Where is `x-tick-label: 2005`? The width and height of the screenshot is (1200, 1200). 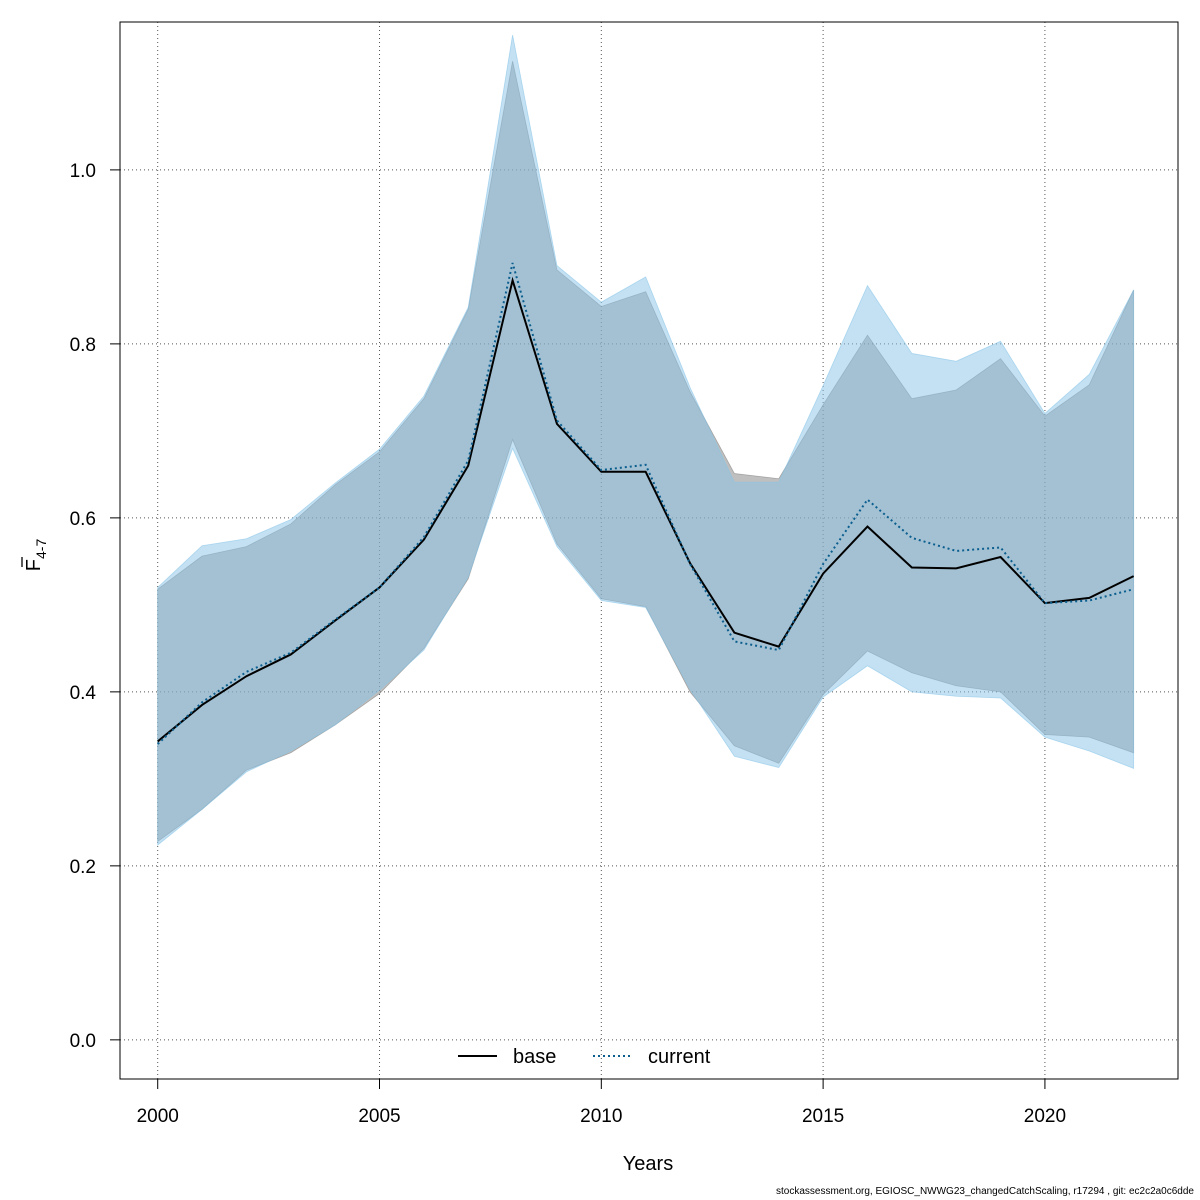 x-tick-label: 2005 is located at coordinates (379, 1116).